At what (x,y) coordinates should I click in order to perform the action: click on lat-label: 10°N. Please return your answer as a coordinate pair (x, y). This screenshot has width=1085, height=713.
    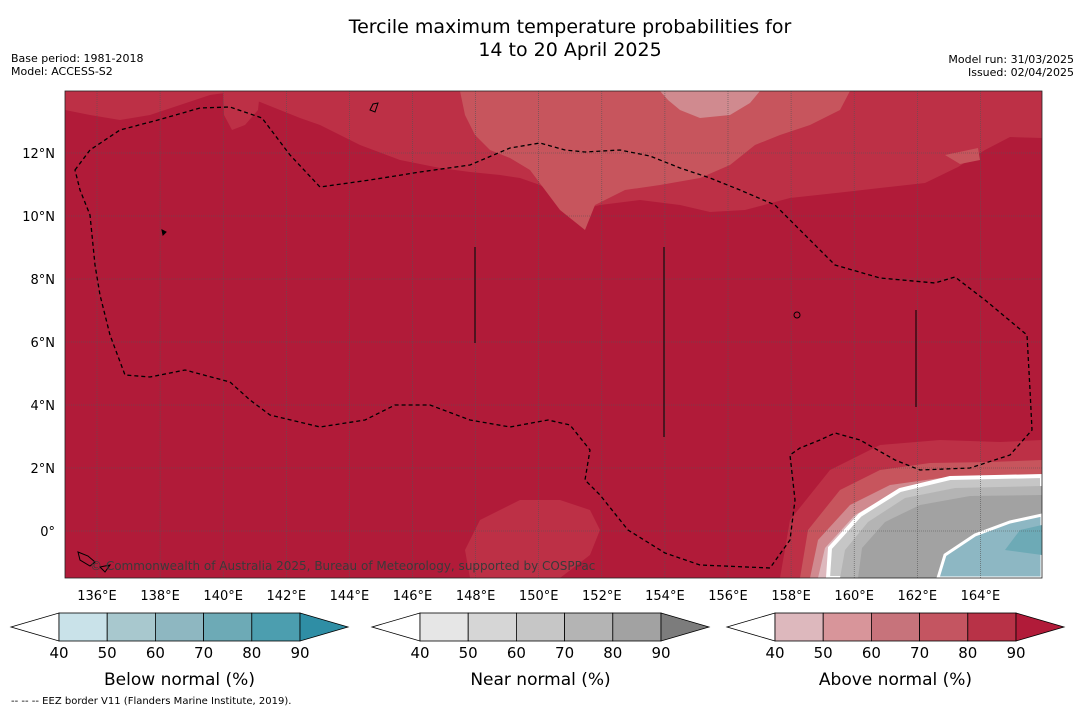
    Looking at the image, I should click on (38, 217).